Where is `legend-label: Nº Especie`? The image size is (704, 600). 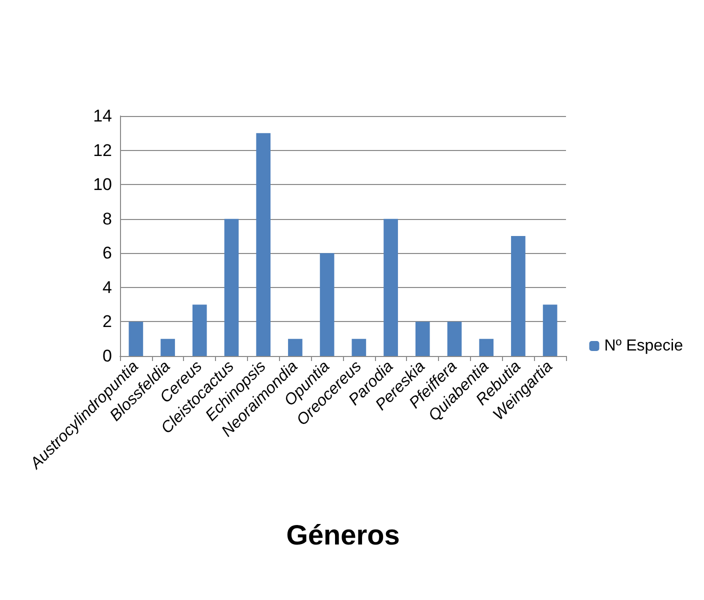 legend-label: Nº Especie is located at coordinates (644, 346).